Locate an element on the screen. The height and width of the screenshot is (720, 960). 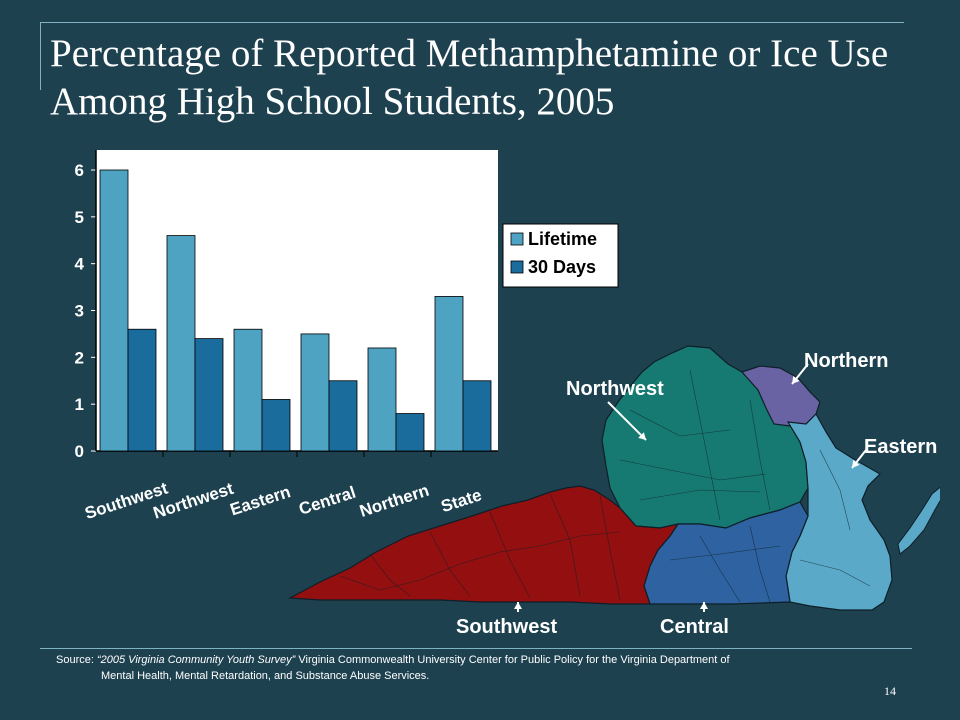
map-label-central: Central is located at coordinates (694, 627).